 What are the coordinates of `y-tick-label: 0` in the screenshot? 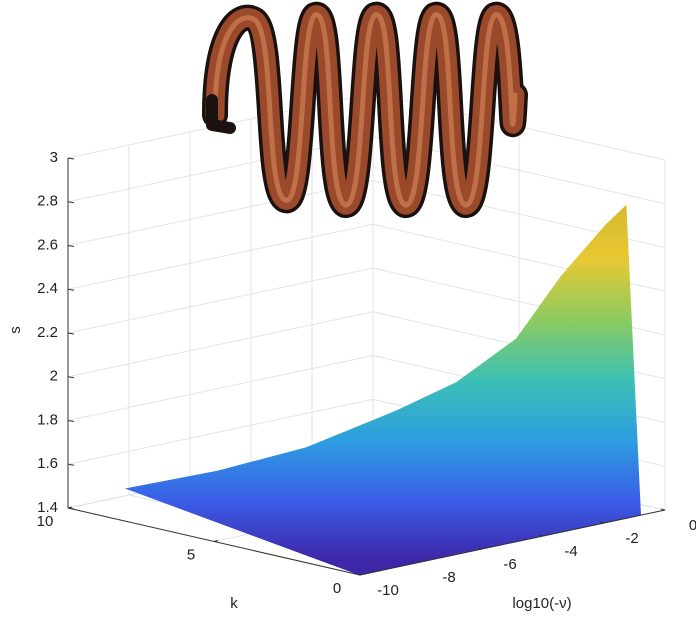 It's located at (337, 588).